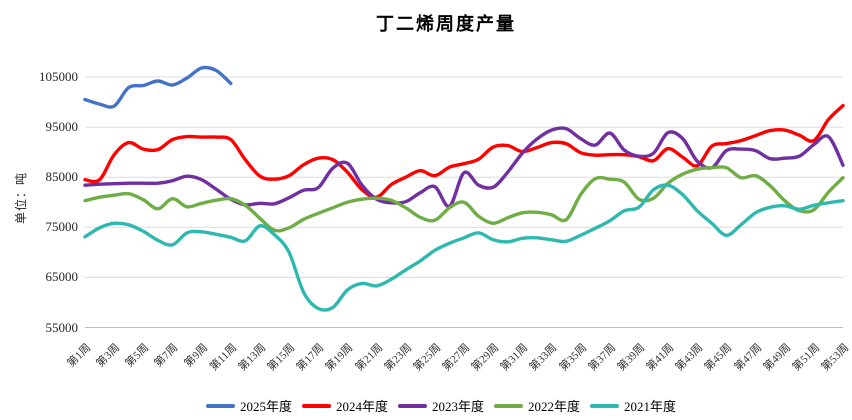  I want to click on y-tick-label: 105000, so click(58, 76).